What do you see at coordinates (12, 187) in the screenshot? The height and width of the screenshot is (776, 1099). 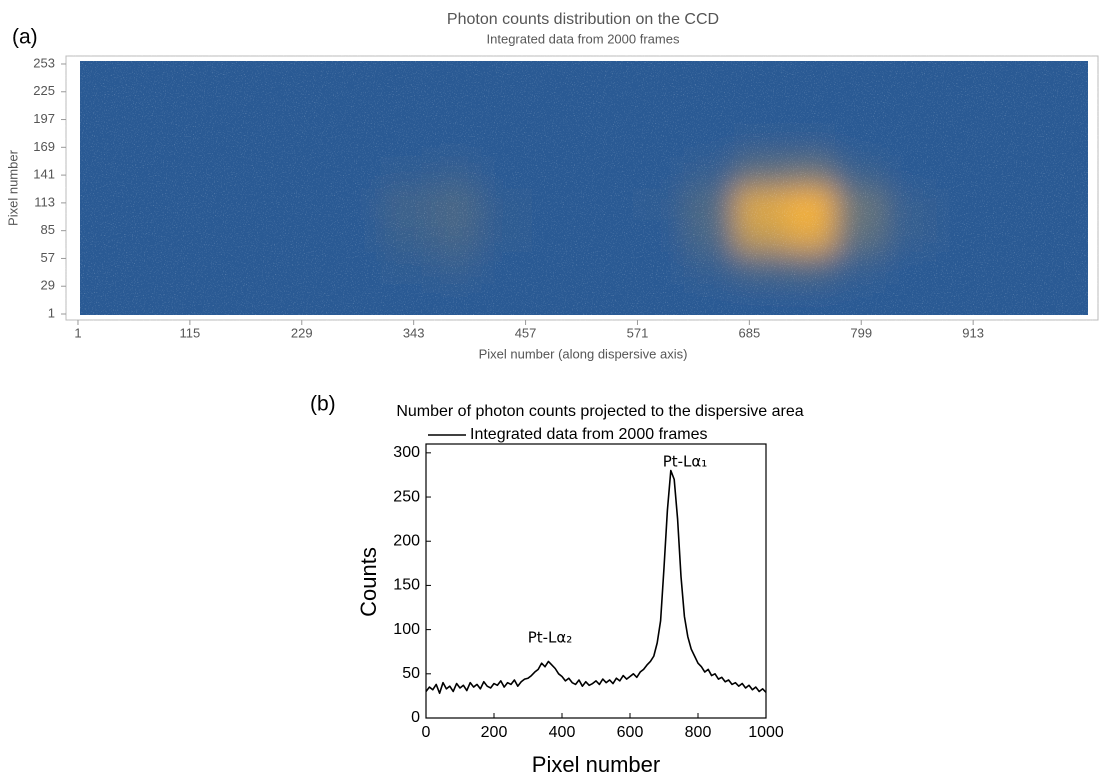 I see `y-axis-label: Pixel number` at bounding box center [12, 187].